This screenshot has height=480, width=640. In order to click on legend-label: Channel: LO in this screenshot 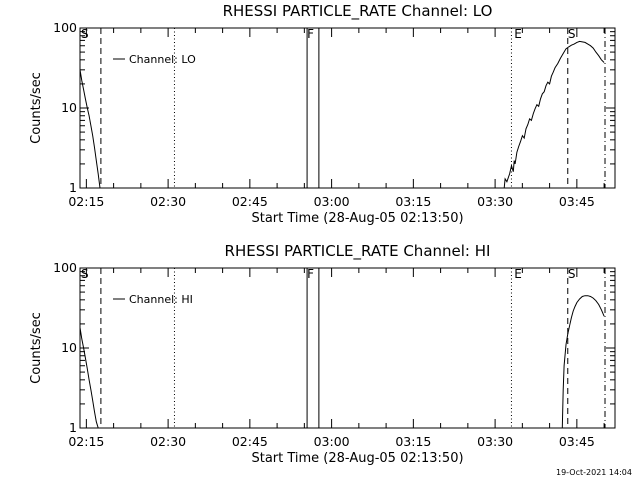, I will do `click(162, 59)`.